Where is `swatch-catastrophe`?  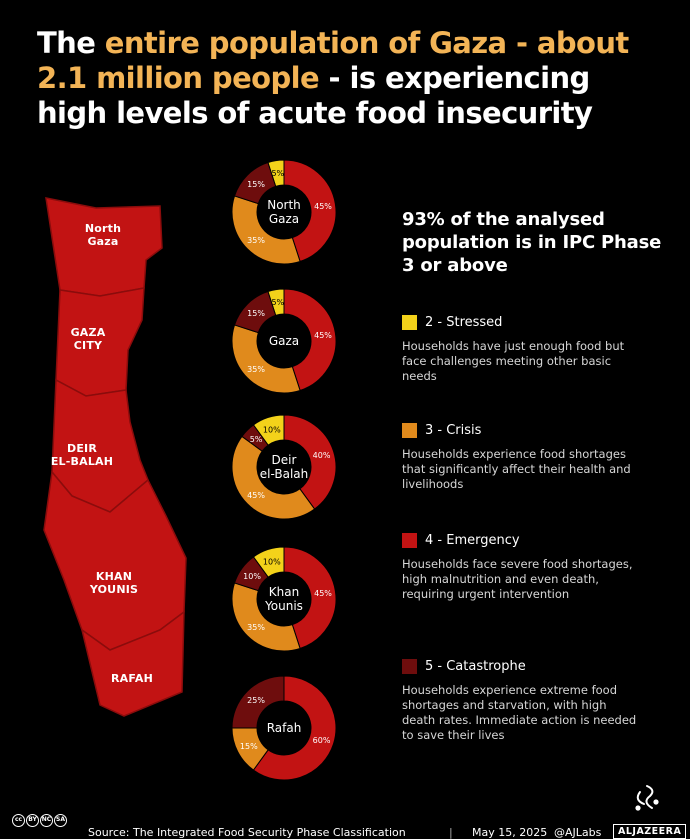
swatch-catastrophe is located at coordinates (409, 666).